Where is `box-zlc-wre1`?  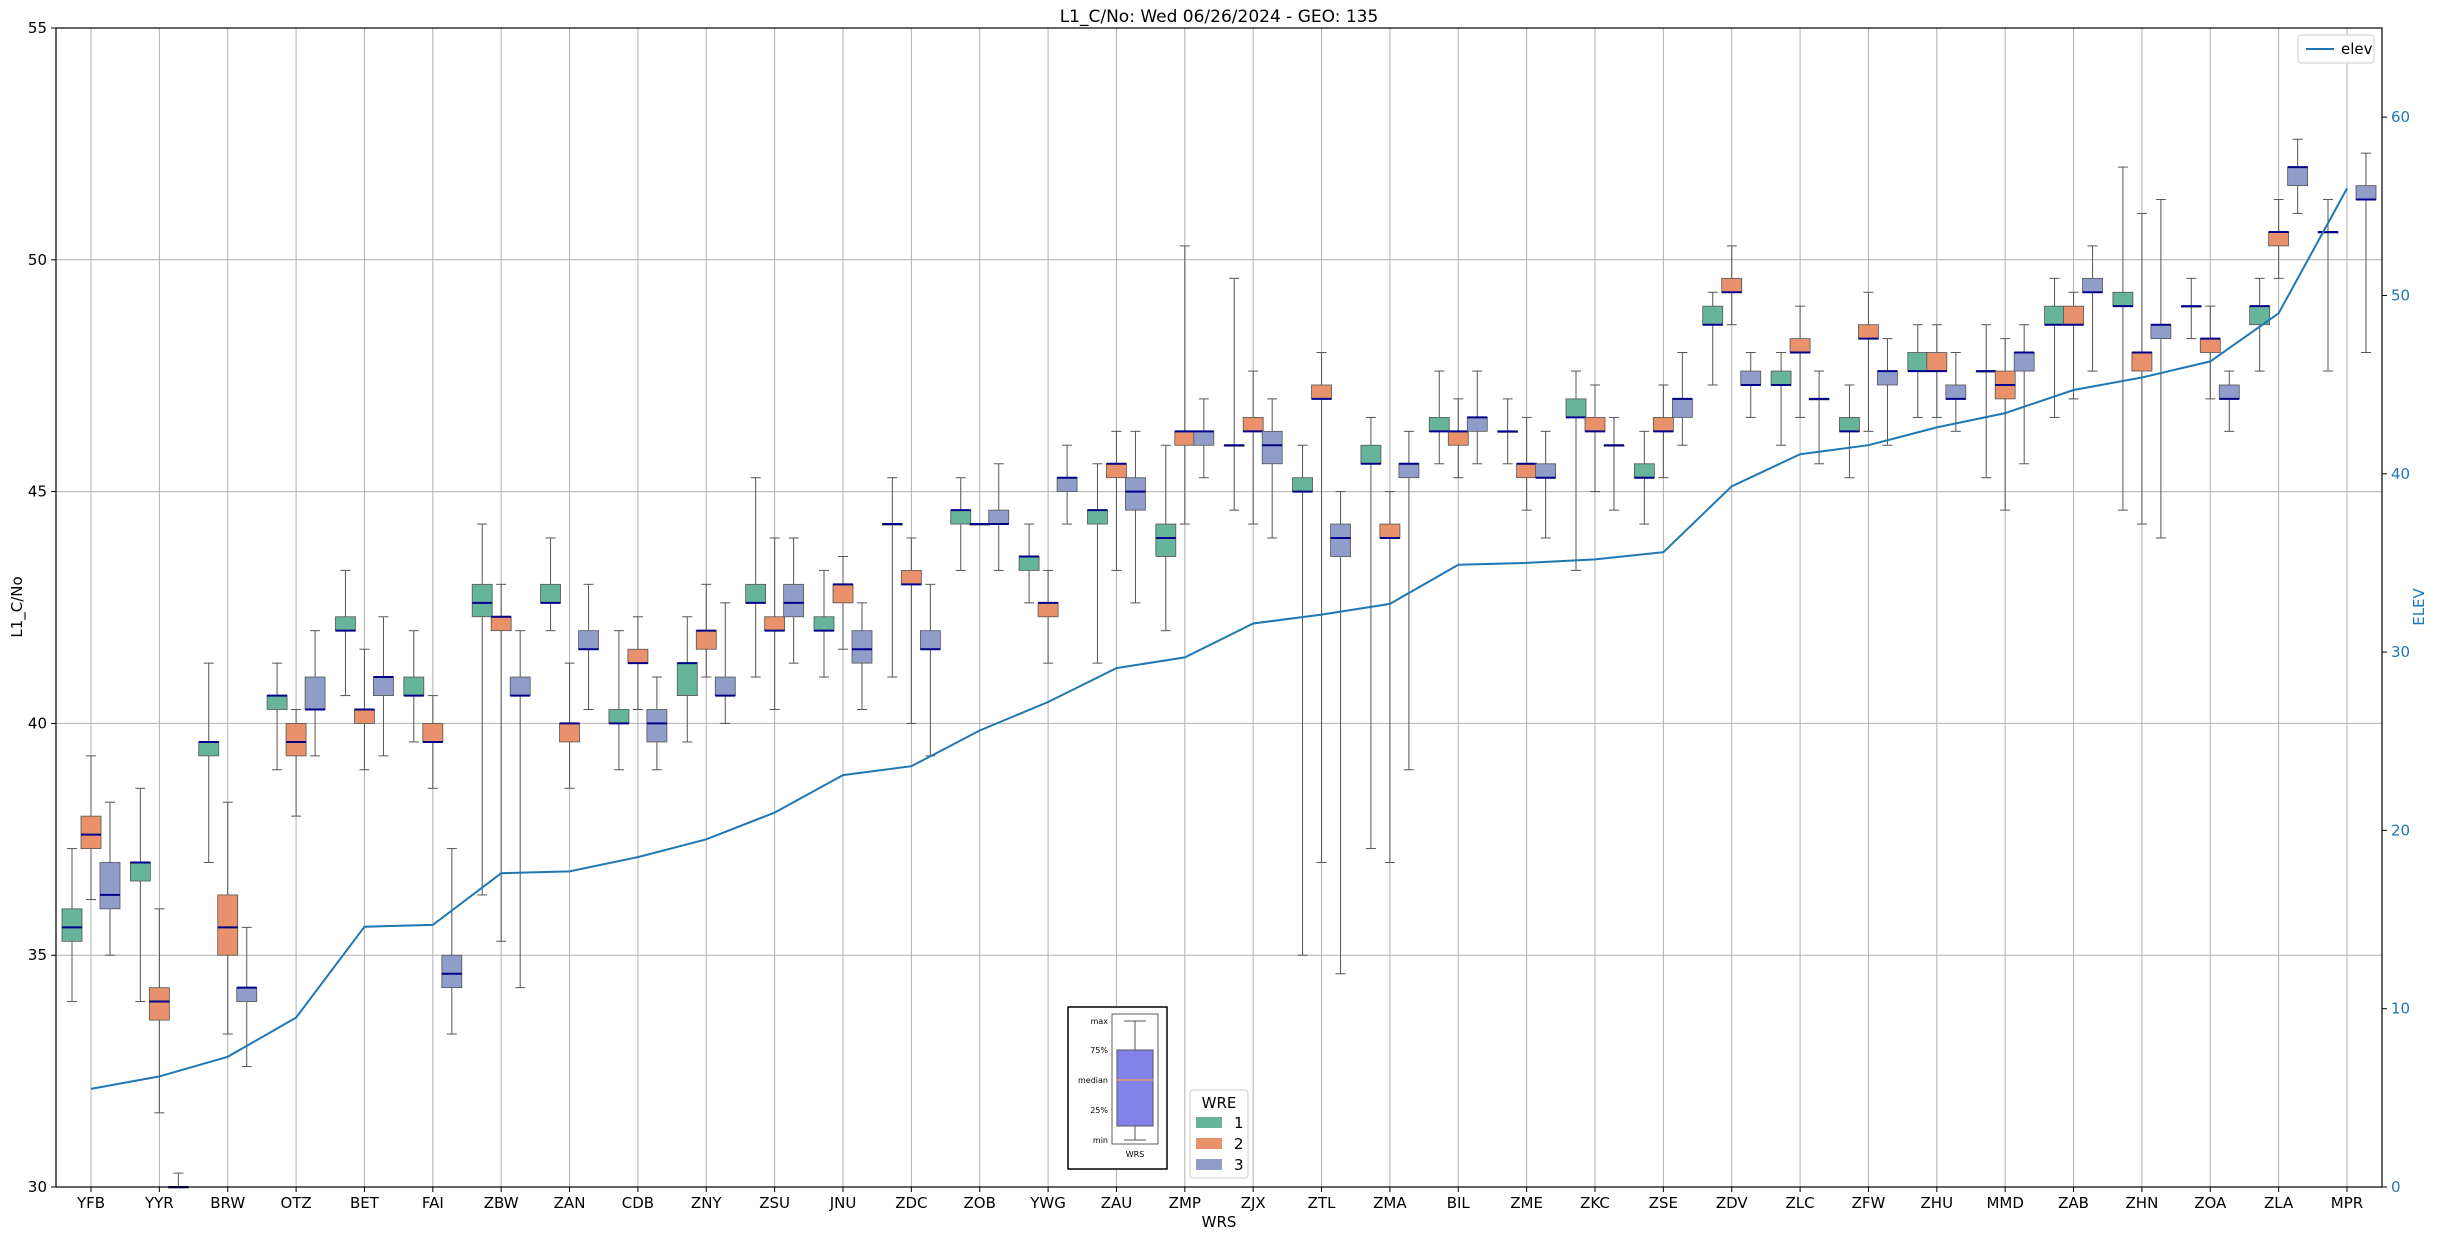 box-zlc-wre1 is located at coordinates (1781, 399).